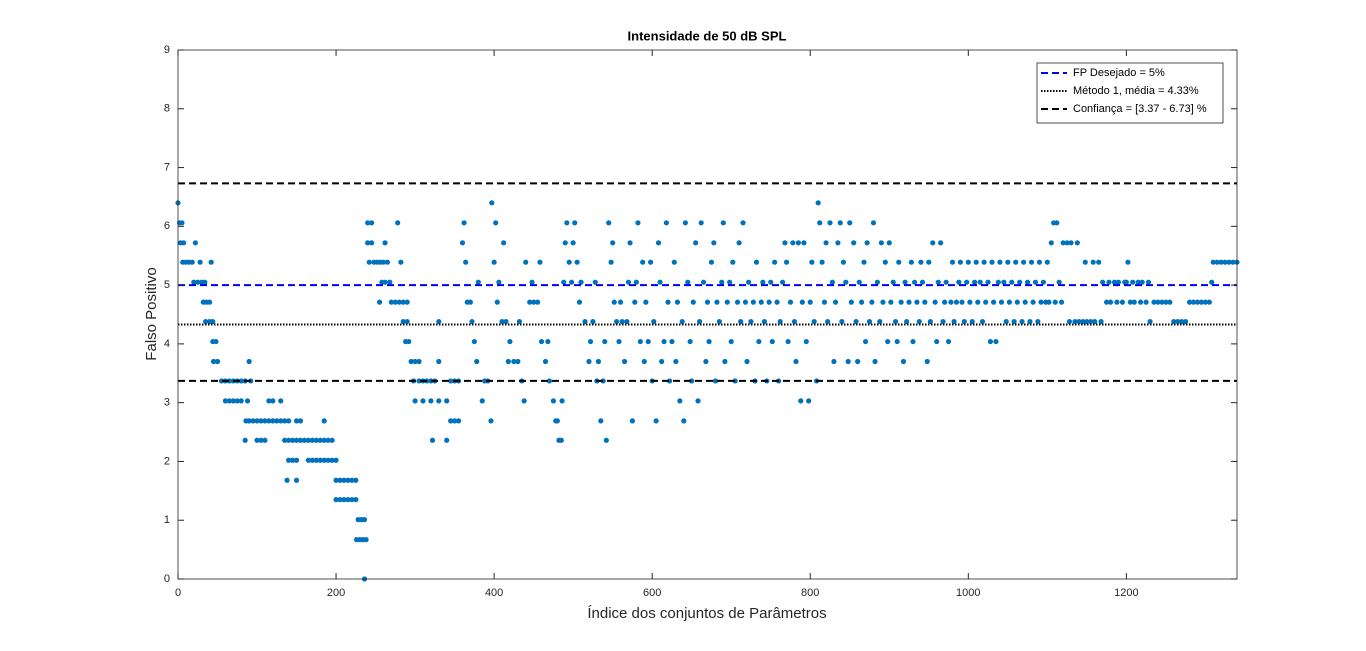  Describe the element at coordinates (167, 344) in the screenshot. I see `y-tick-label: 4` at that location.